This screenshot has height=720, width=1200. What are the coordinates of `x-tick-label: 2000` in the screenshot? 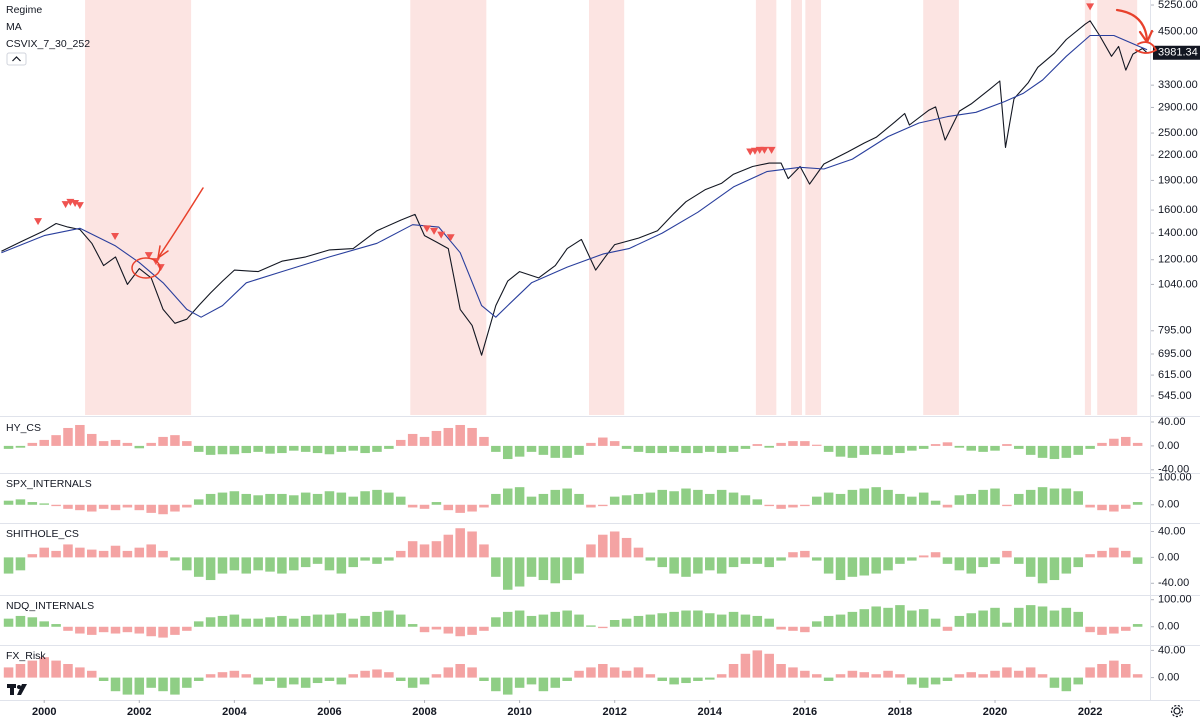 It's located at (44, 712).